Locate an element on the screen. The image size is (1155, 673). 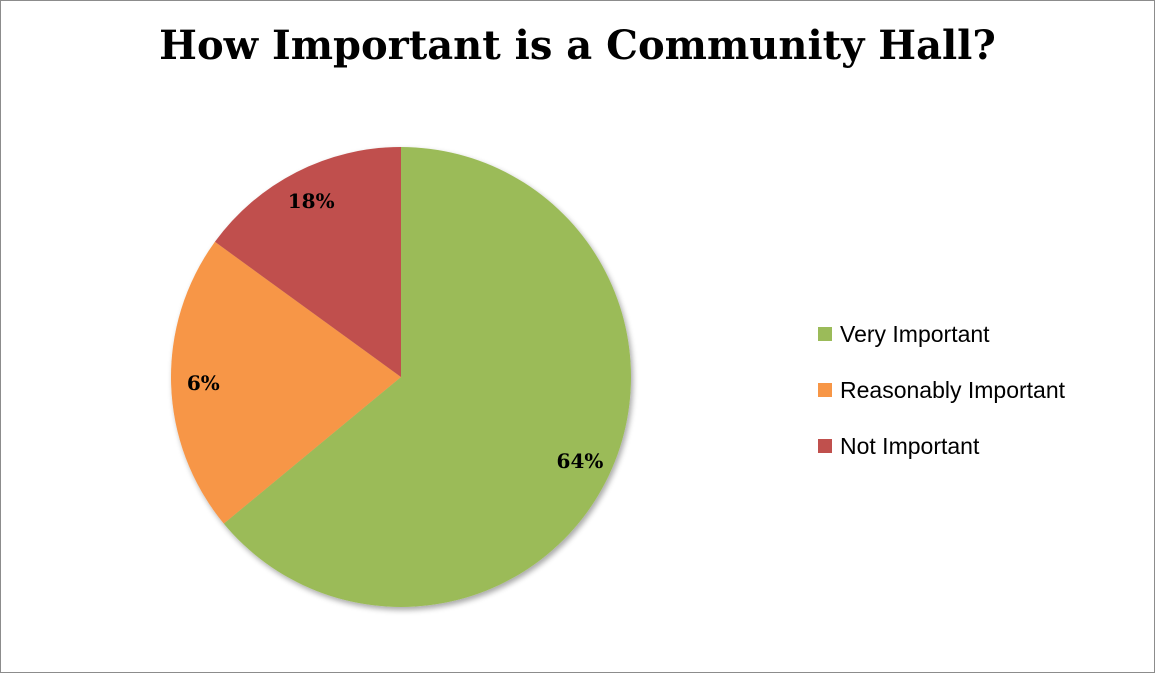
data-label-not-important: 18% is located at coordinates (311, 201).